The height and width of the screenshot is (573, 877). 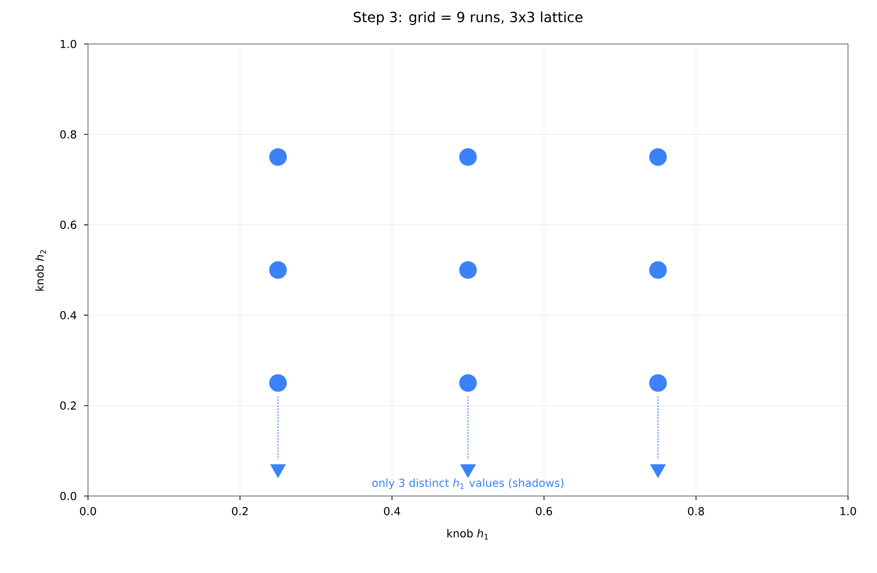 I want to click on x-tick-label: 0.2, so click(x=240, y=511).